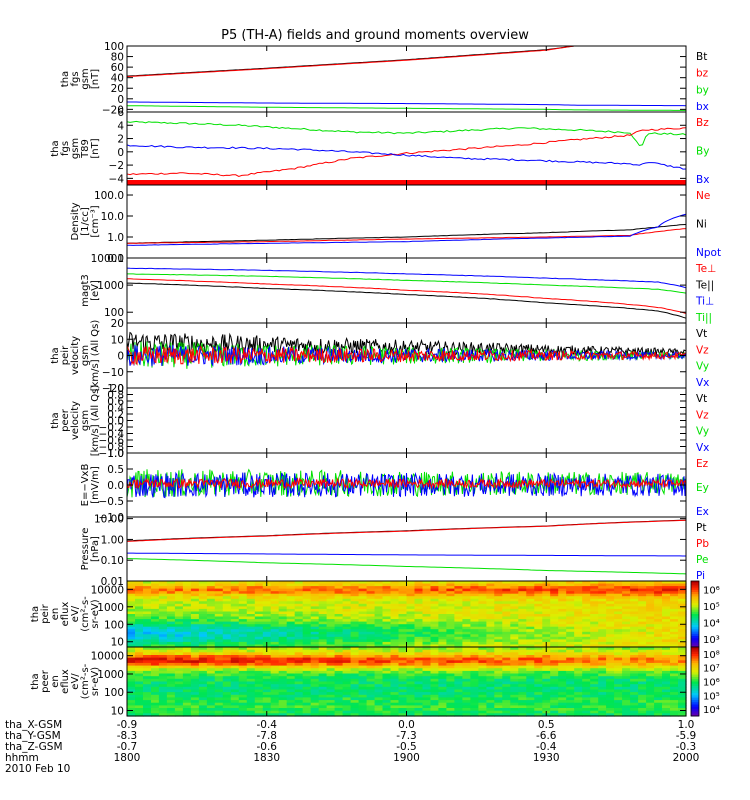  I want to click on colorbar-label: 10⁶, so click(711, 683).